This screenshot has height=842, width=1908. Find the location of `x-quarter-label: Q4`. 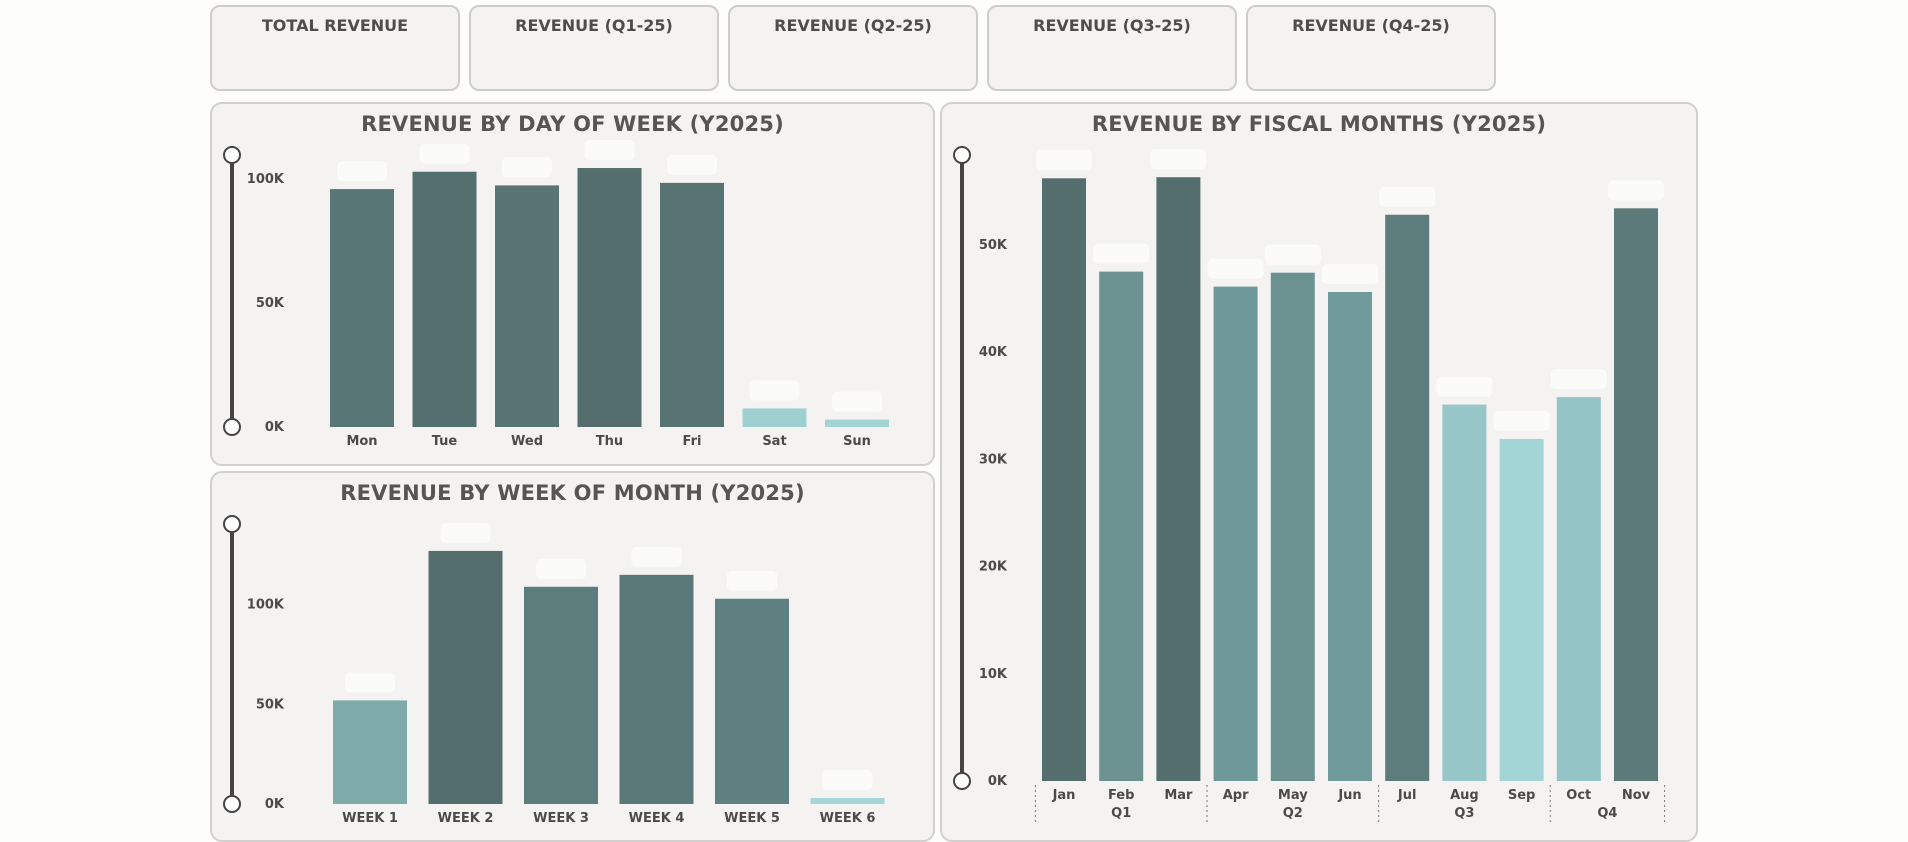

x-quarter-label: Q4 is located at coordinates (1607, 813).